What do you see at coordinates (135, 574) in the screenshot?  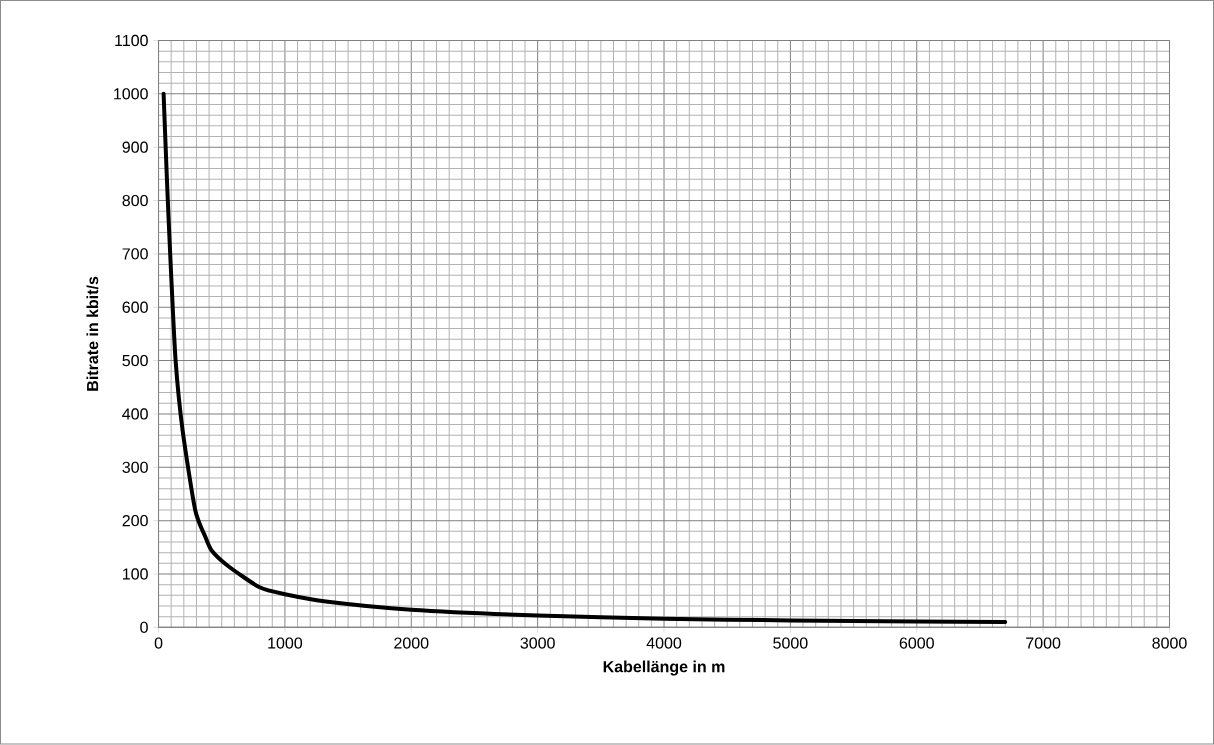 I see `y-tick-label: 100` at bounding box center [135, 574].